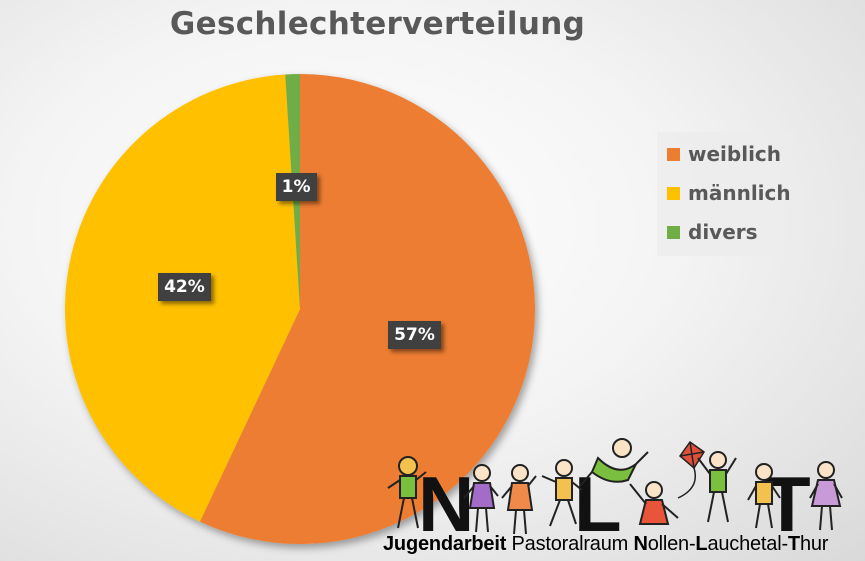 Image resolution: width=865 pixels, height=561 pixels. Describe the element at coordinates (446, 504) in the screenshot. I see `logo-letter-n: N` at that location.